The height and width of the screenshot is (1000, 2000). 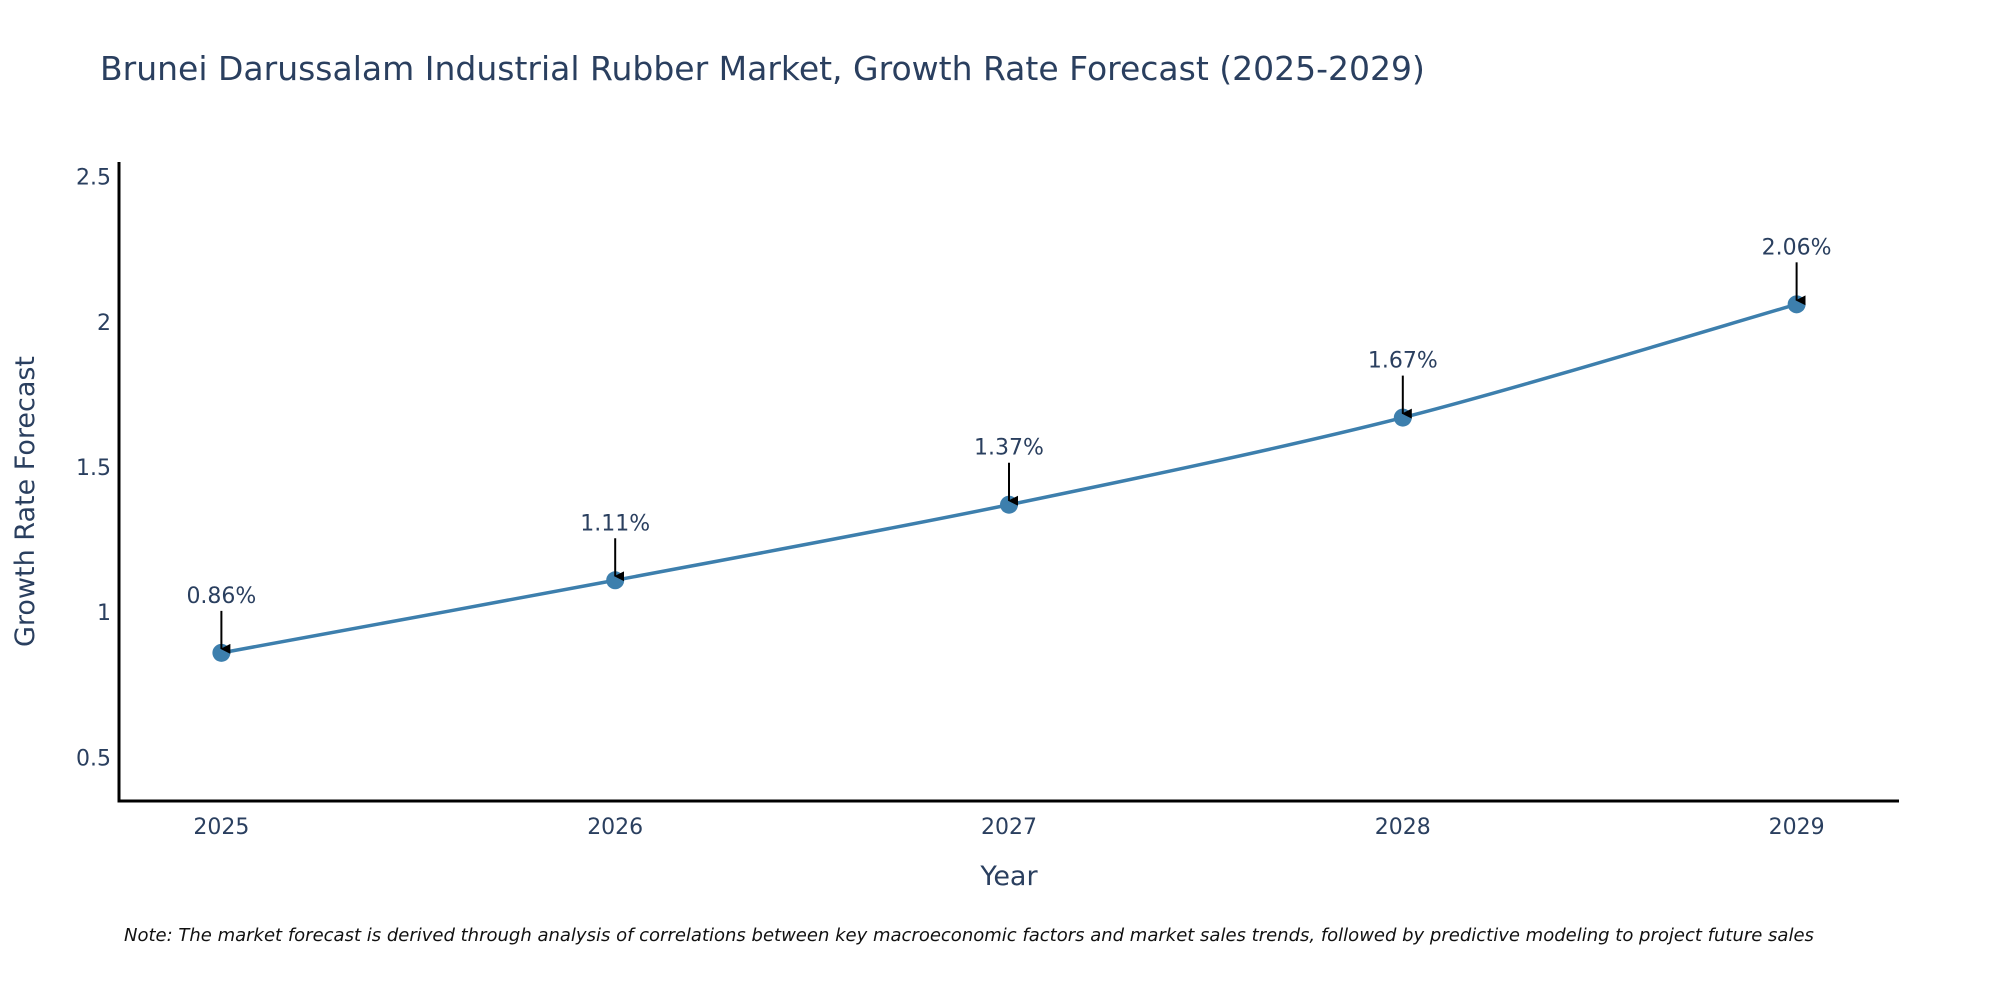 I want to click on data-label: 1.67%, so click(x=1403, y=361).